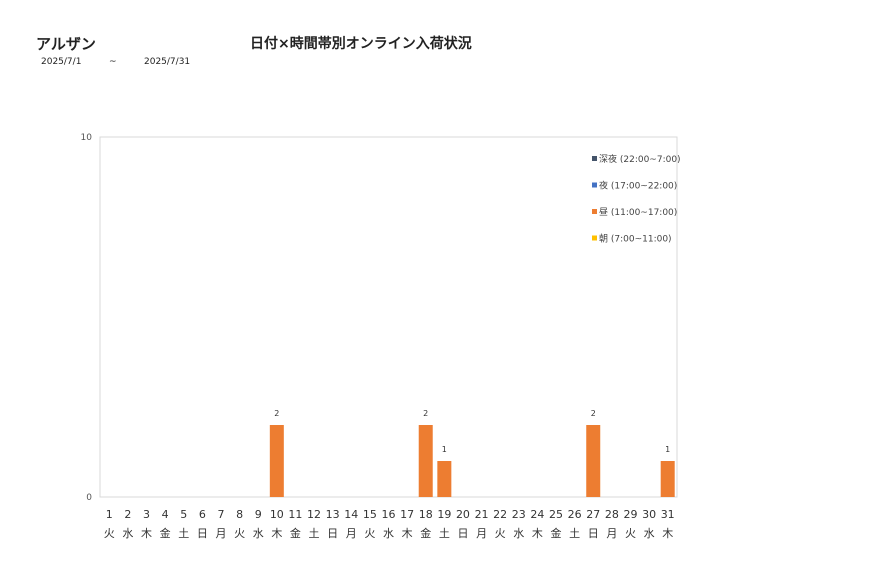  Describe the element at coordinates (426, 514) in the screenshot. I see `x-tick-day: 18` at that location.